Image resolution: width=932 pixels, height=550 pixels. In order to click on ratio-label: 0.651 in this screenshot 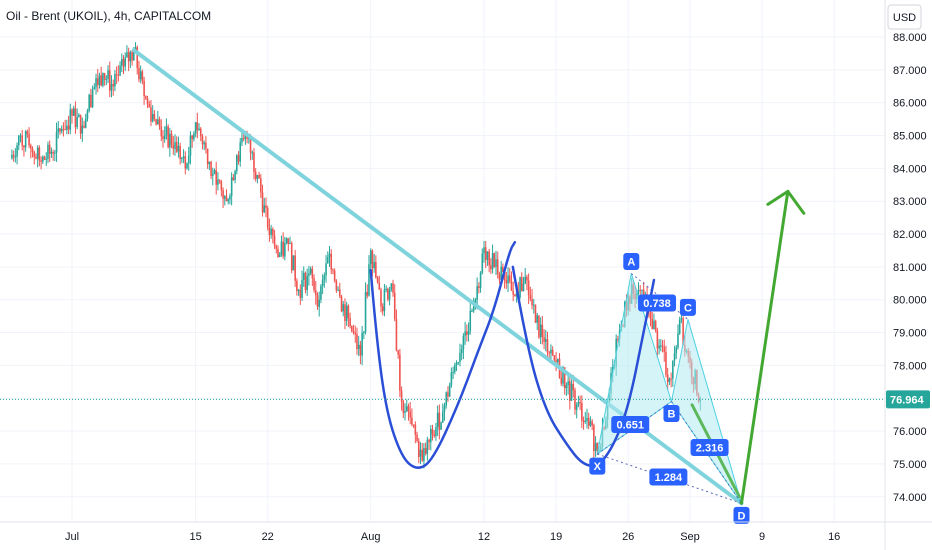, I will do `click(630, 425)`.